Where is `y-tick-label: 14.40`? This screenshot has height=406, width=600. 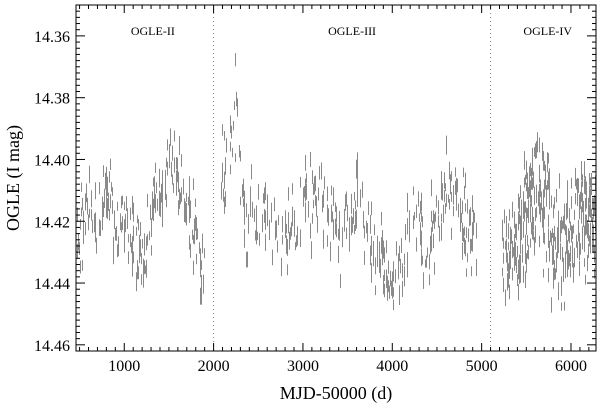
y-tick-label: 14.40 is located at coordinates (52, 160).